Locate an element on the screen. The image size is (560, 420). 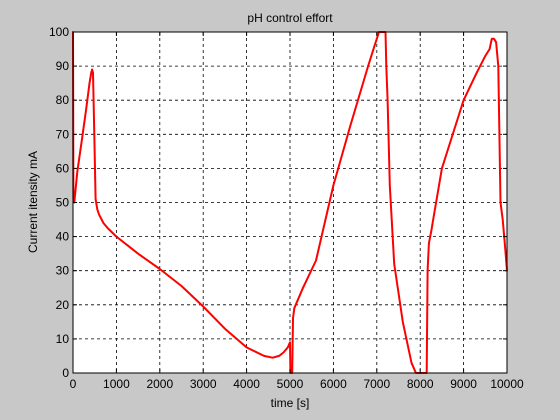
y-tick-label: 60 is located at coordinates (63, 168).